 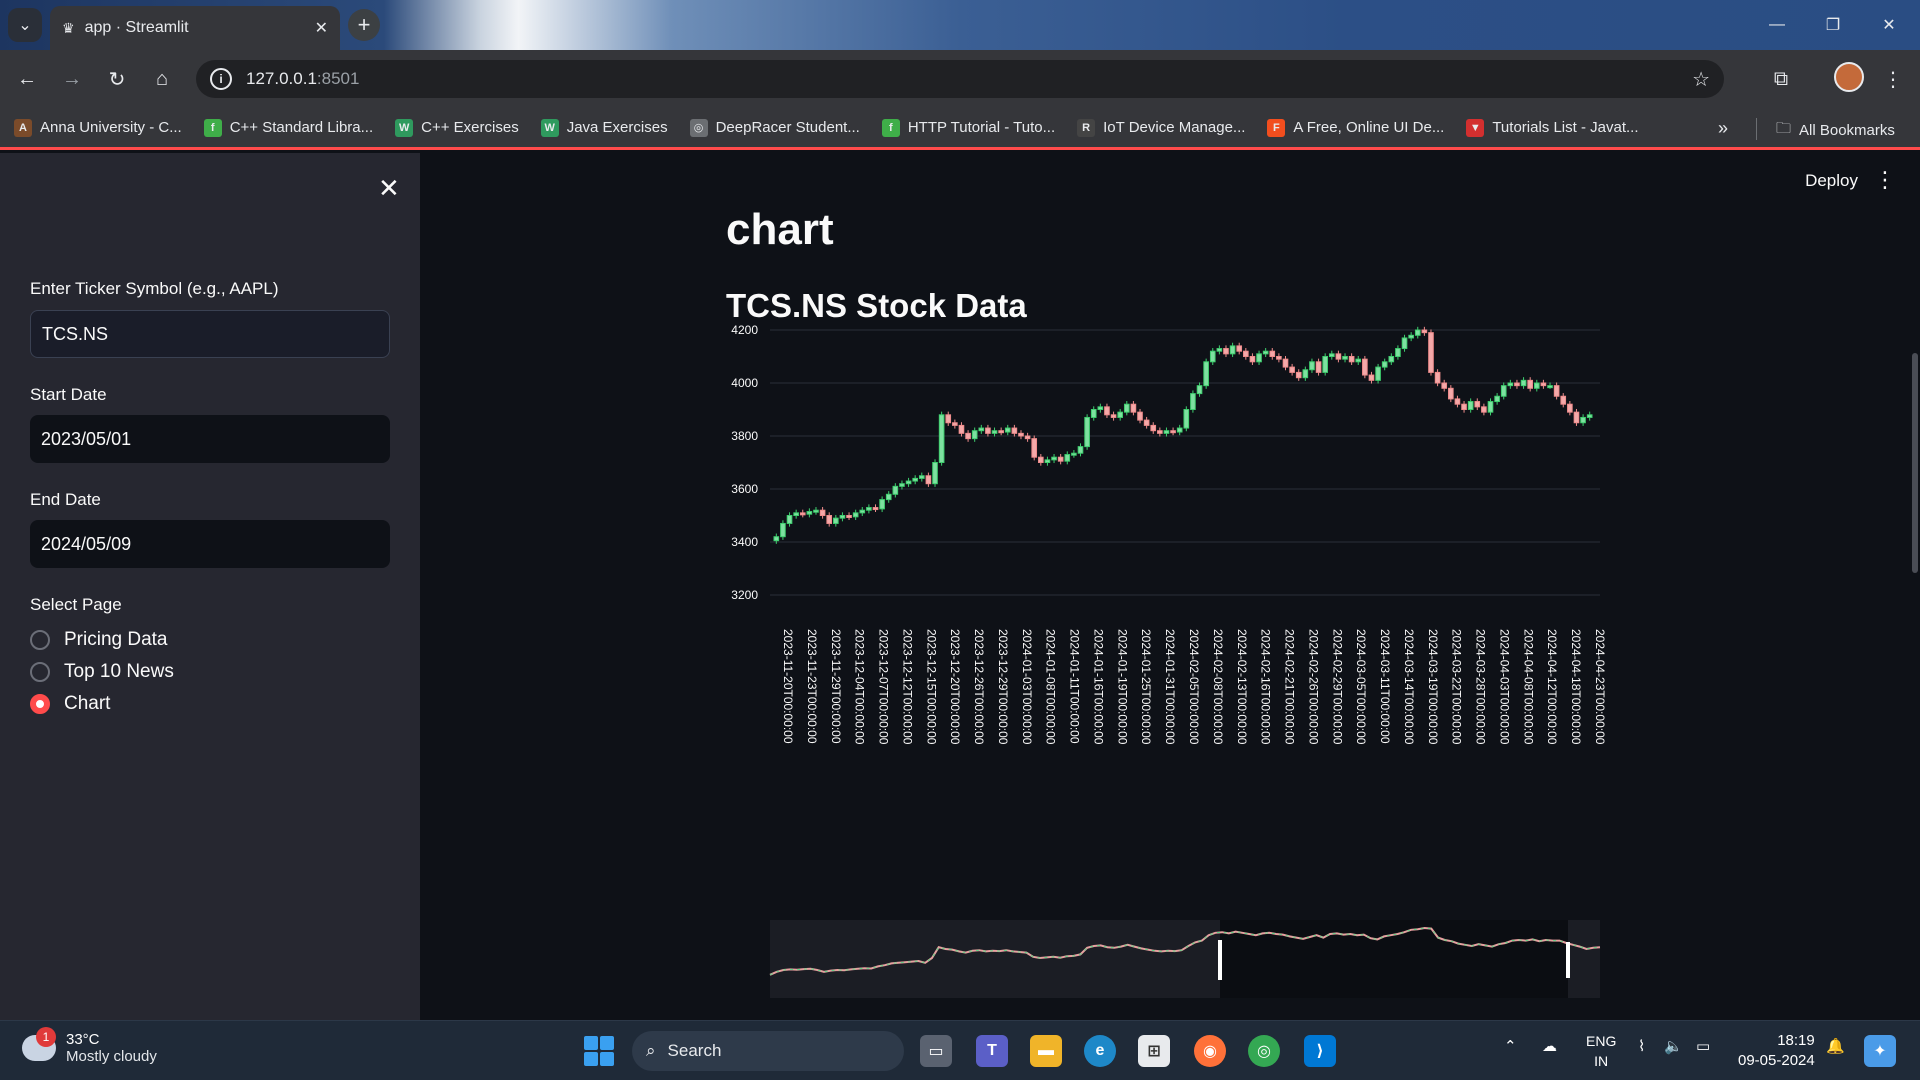 What do you see at coordinates (1154, 1051) in the screenshot?
I see `store-icon: ⊞` at bounding box center [1154, 1051].